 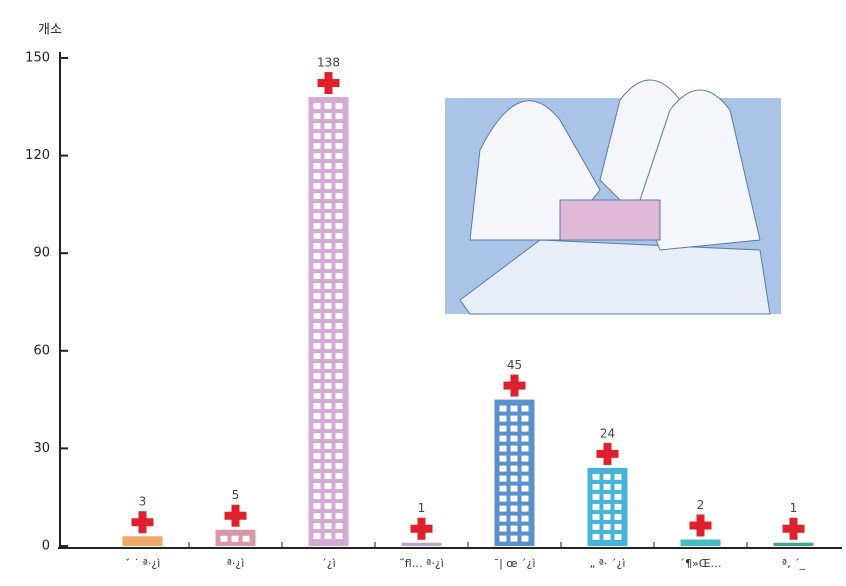 What do you see at coordinates (41, 350) in the screenshot?
I see `y-tick-label: 60` at bounding box center [41, 350].